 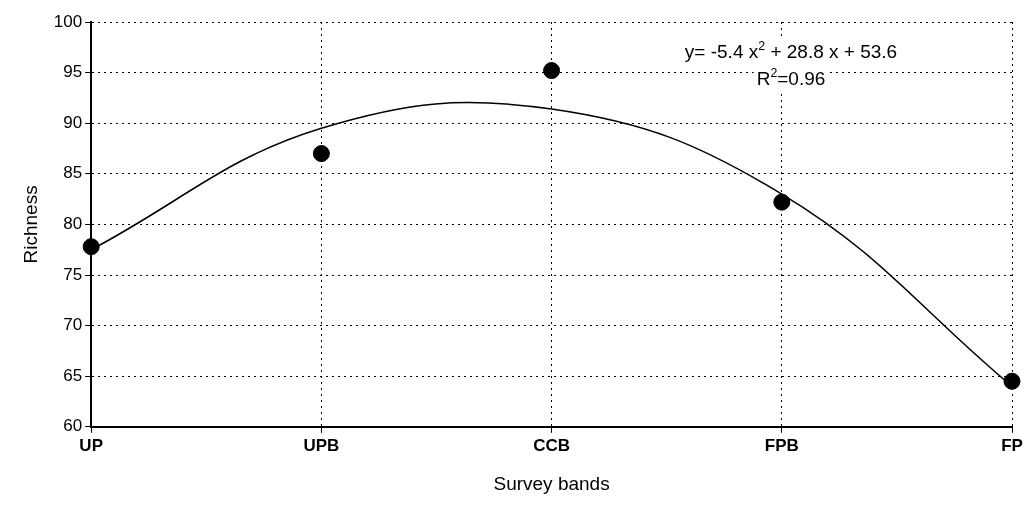 I want to click on y-tick-label: 95, so click(x=73, y=72).